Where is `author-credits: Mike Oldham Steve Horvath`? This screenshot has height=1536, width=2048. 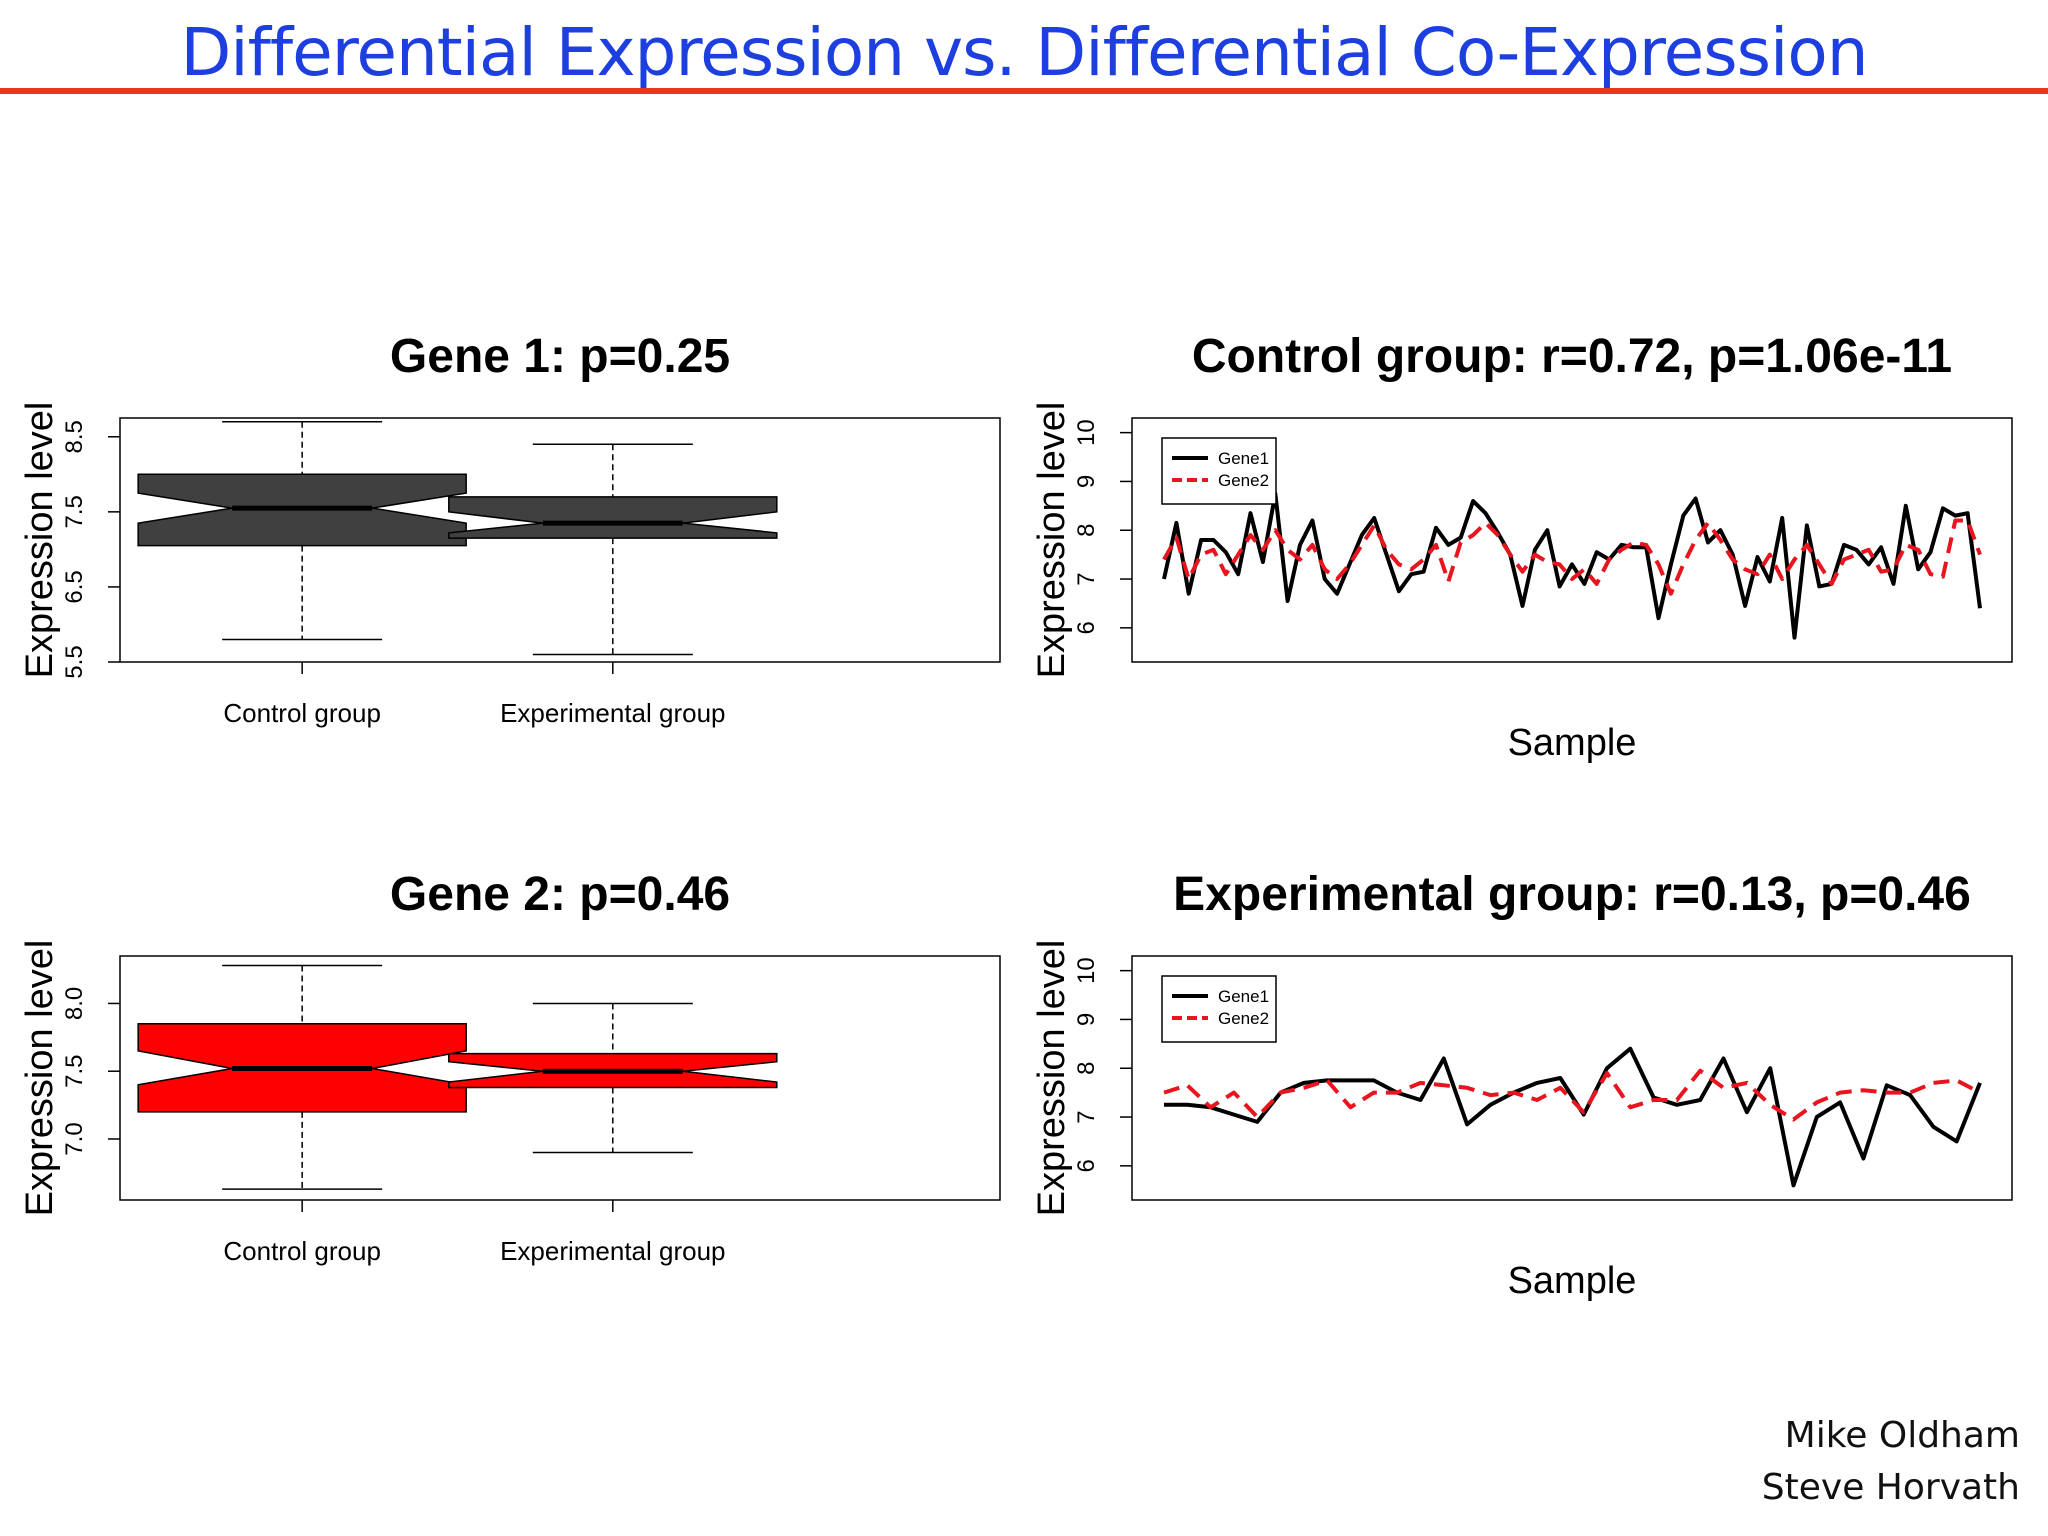
author-credits: Mike Oldham Steve Horvath is located at coordinates (1891, 1462).